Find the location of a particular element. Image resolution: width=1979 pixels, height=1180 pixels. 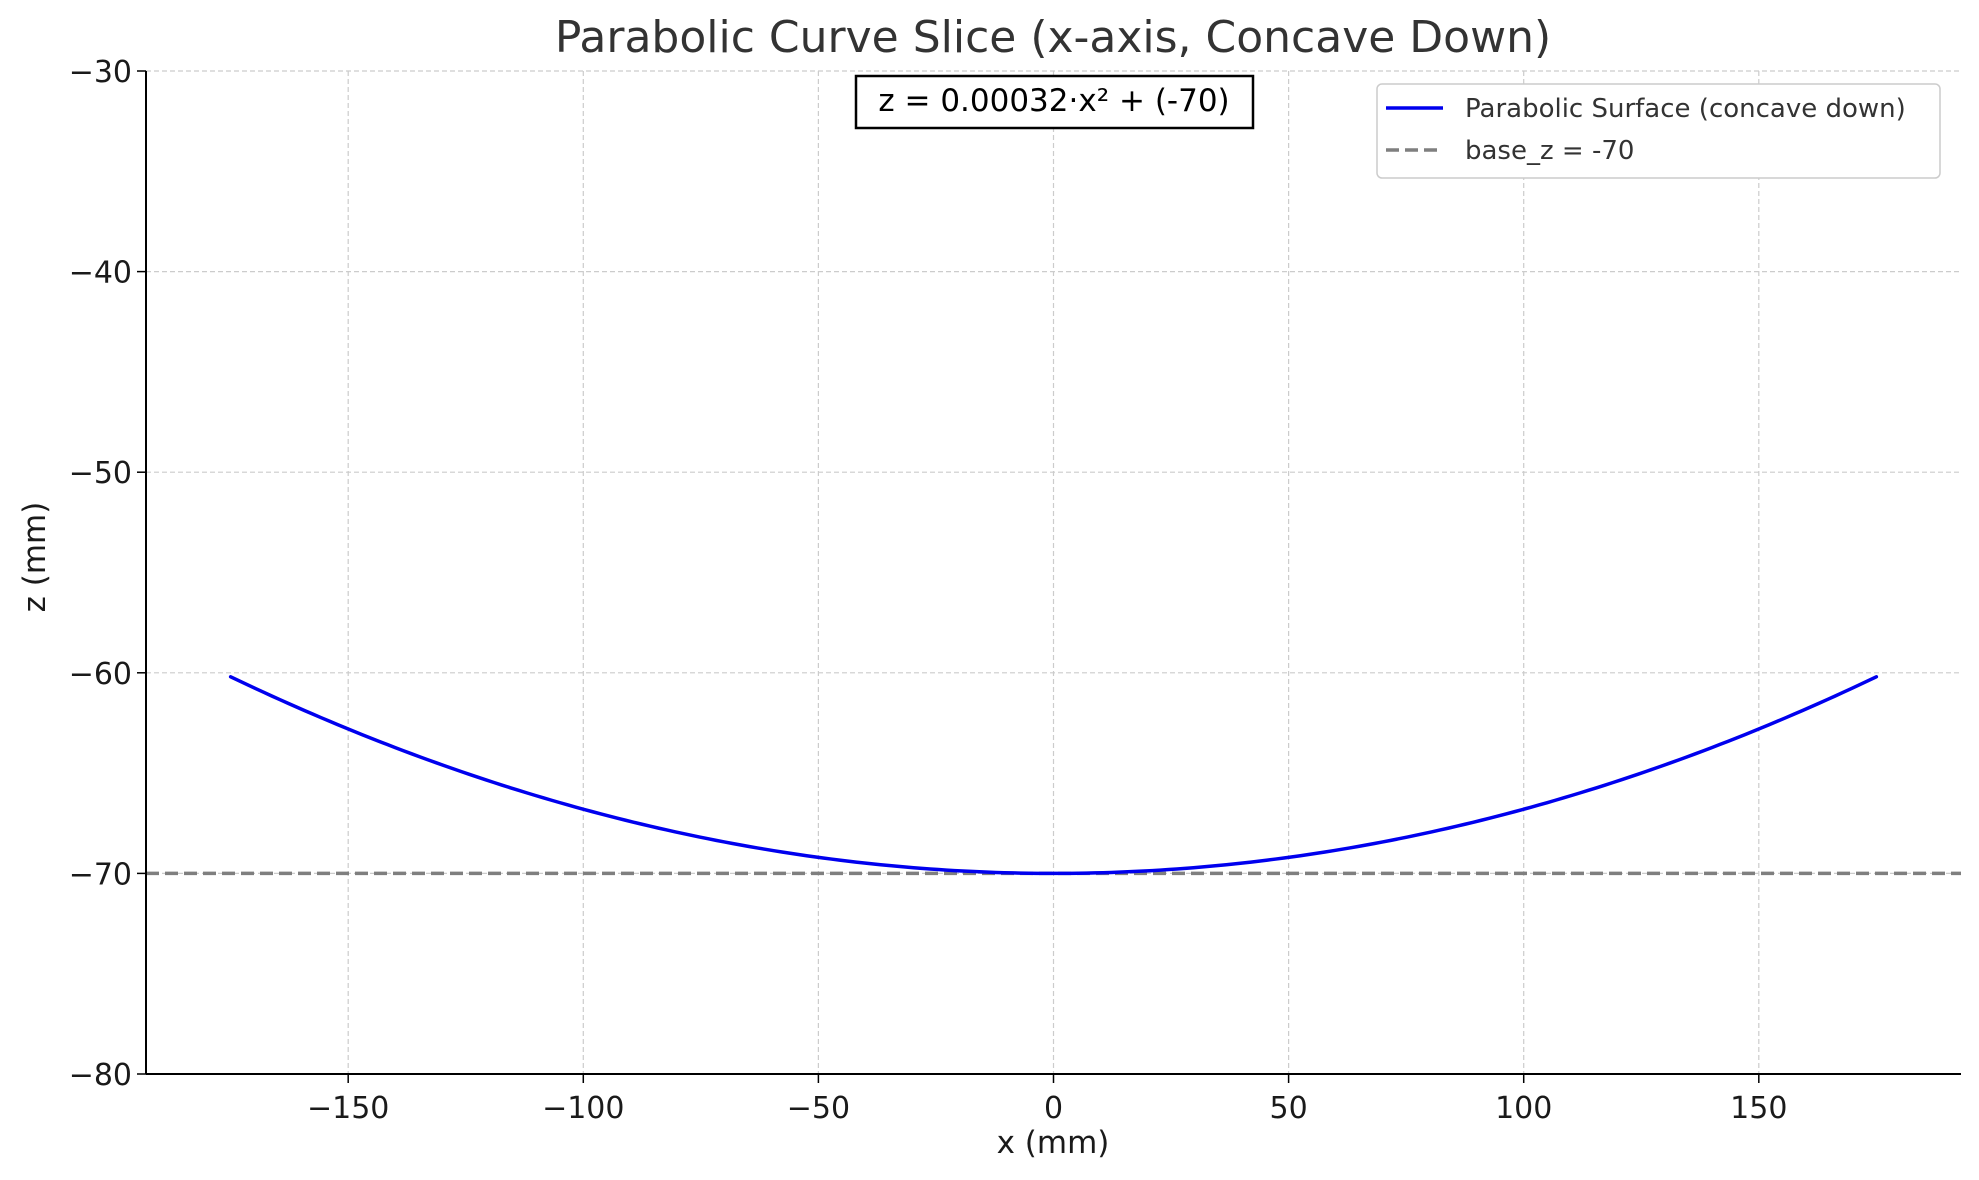

x-tick-label: 150 is located at coordinates (1758, 1108).